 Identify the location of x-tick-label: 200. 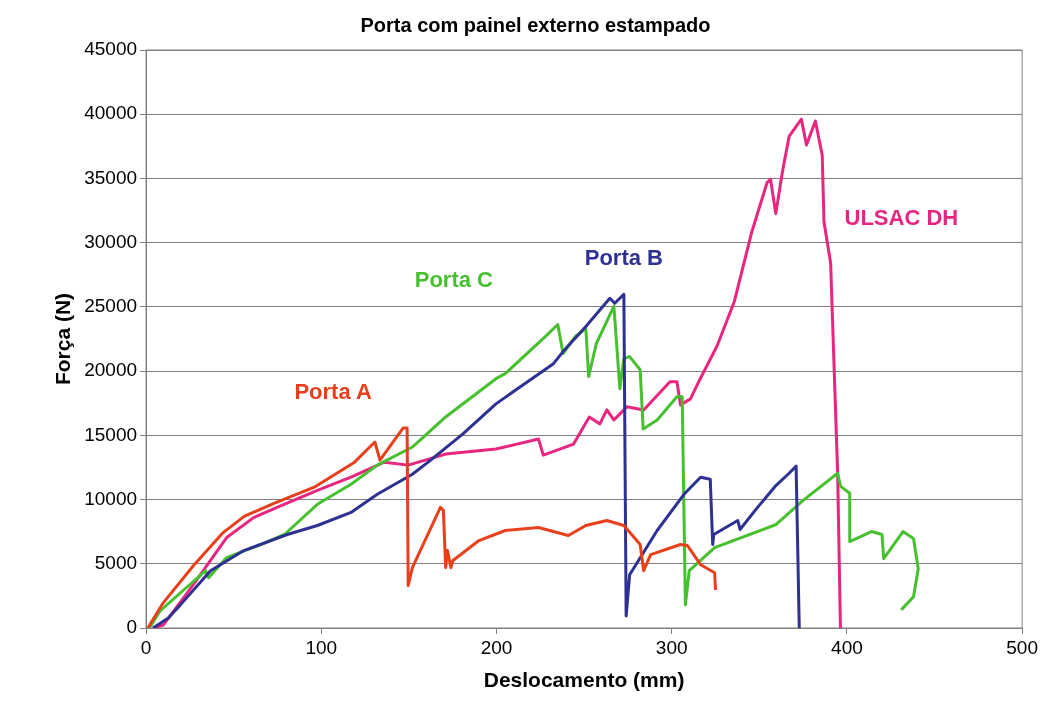
(496, 647).